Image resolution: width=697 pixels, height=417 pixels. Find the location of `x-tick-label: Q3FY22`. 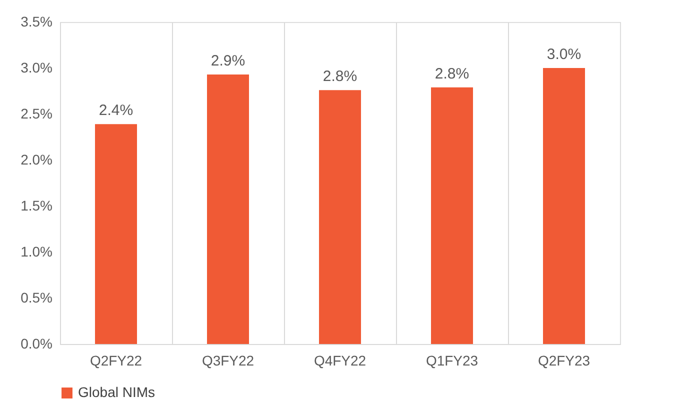

x-tick-label: Q3FY22 is located at coordinates (228, 360).